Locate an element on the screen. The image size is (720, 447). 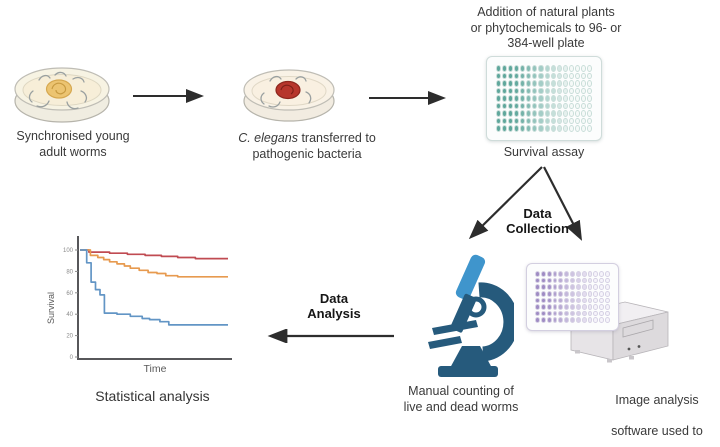
step1-label: Synchronised young adult worms is located at coordinates (73, 144).